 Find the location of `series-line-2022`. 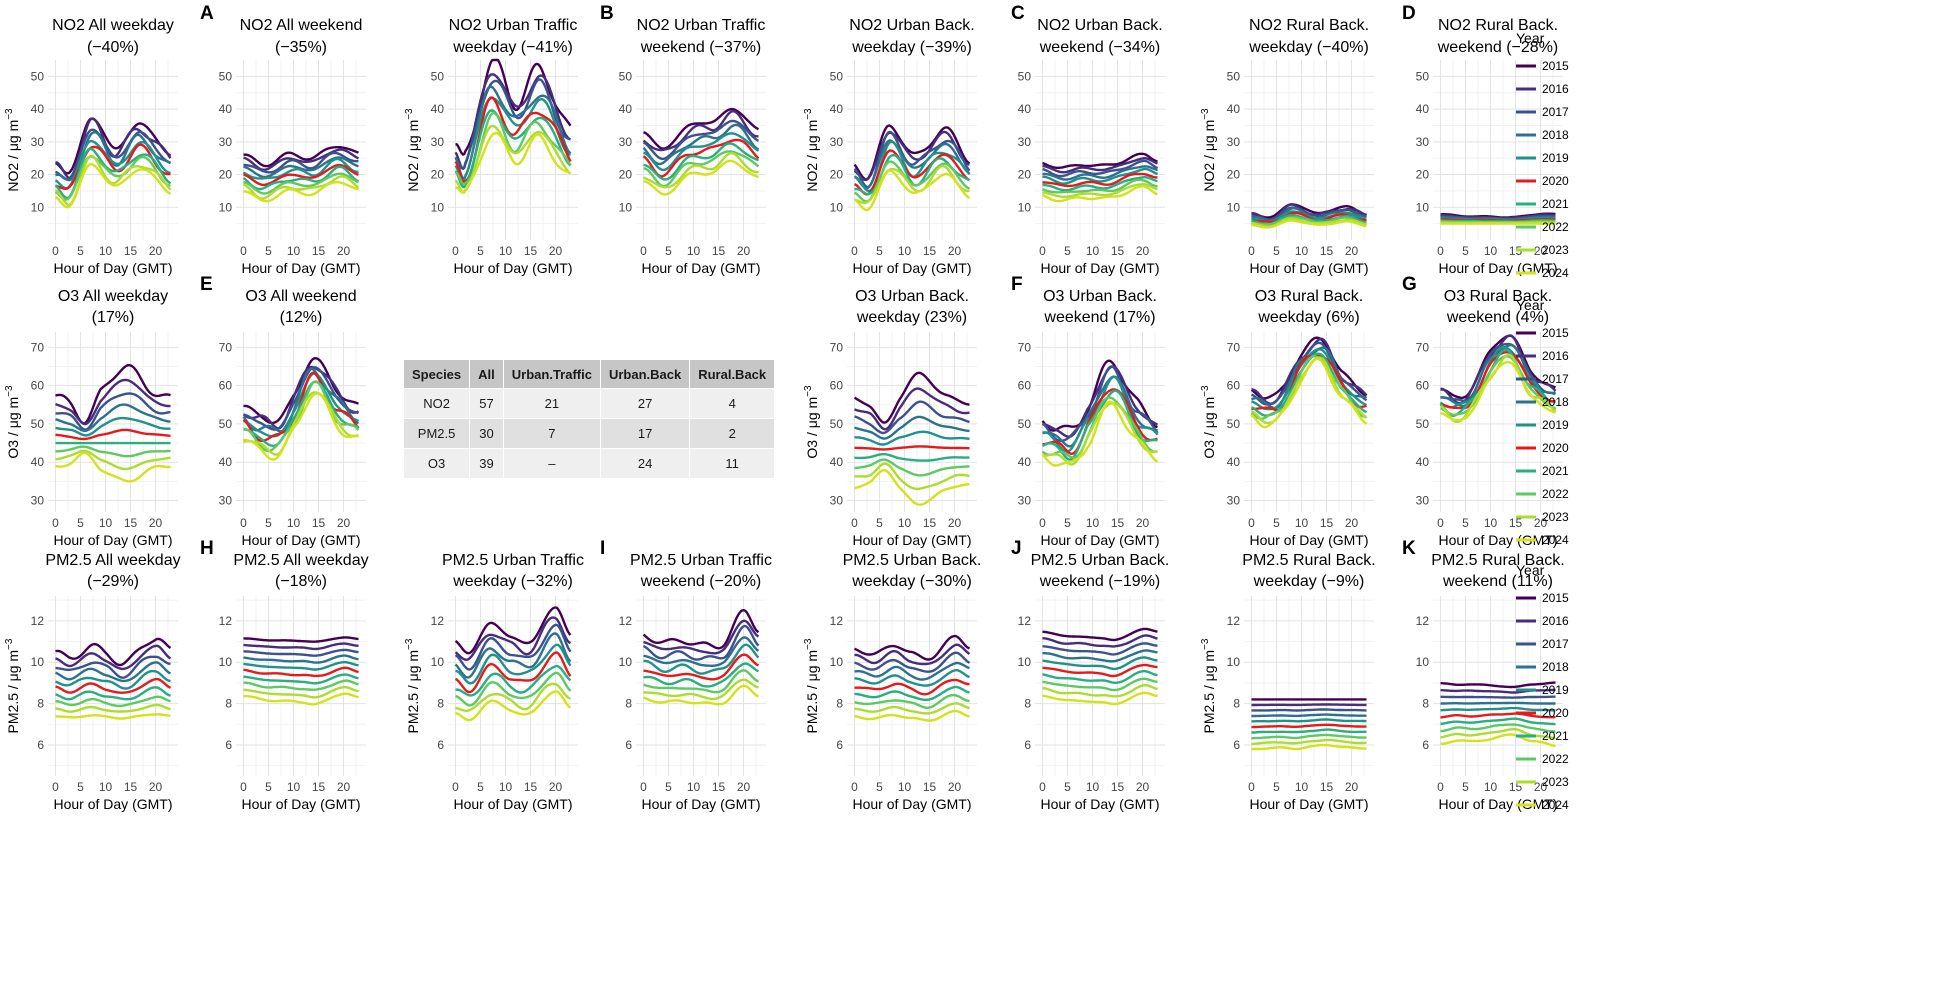

series-line-2022 is located at coordinates (113, 701).